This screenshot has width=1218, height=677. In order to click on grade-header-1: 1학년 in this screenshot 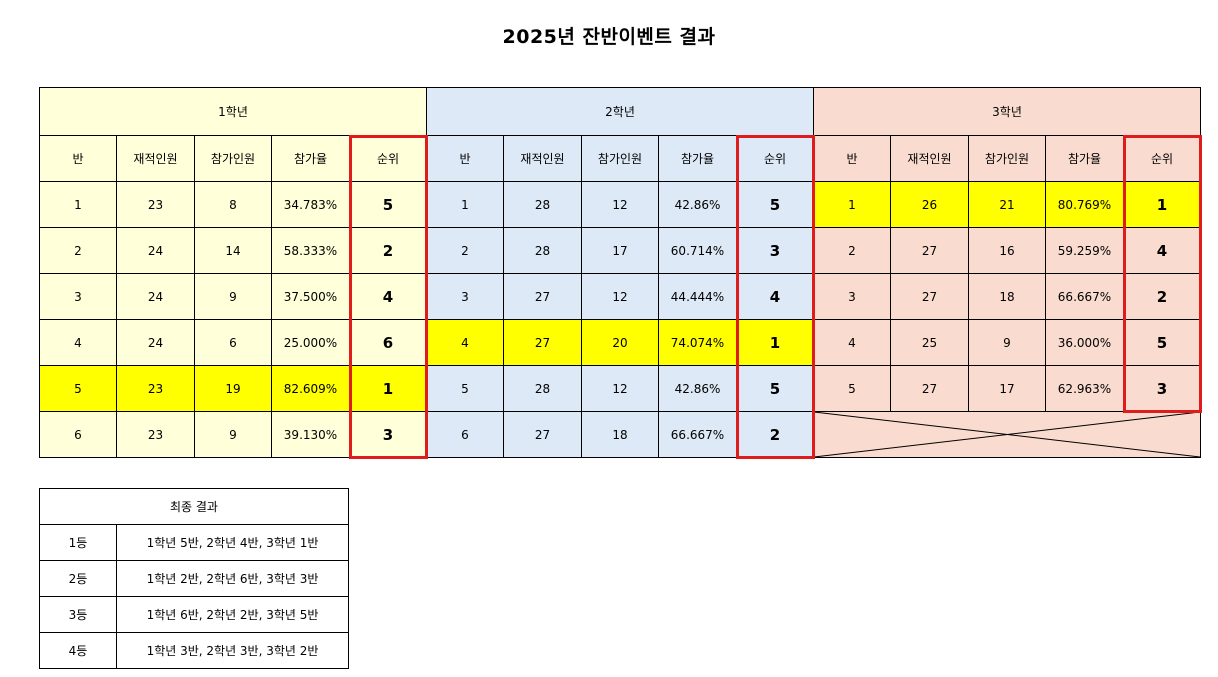, I will do `click(233, 111)`.